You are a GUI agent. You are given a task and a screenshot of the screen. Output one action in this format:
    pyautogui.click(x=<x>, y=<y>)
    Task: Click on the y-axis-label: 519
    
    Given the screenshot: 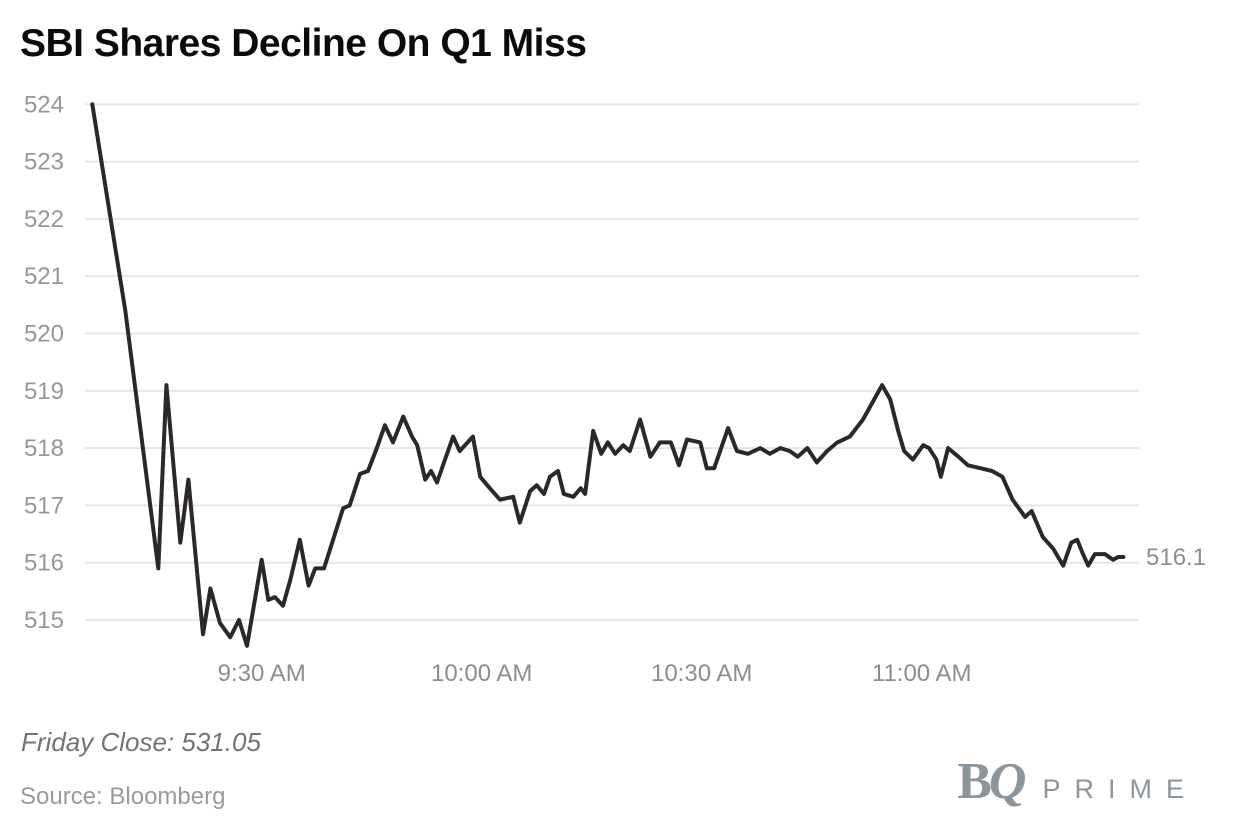 What is the action you would take?
    pyautogui.click(x=44, y=391)
    